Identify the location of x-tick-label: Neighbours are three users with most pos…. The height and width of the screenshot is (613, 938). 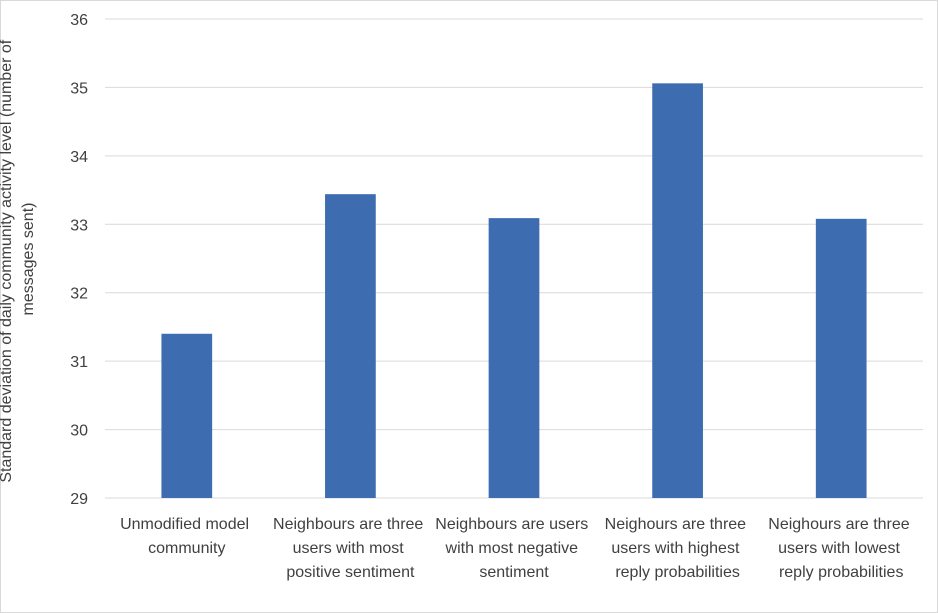
(350, 548).